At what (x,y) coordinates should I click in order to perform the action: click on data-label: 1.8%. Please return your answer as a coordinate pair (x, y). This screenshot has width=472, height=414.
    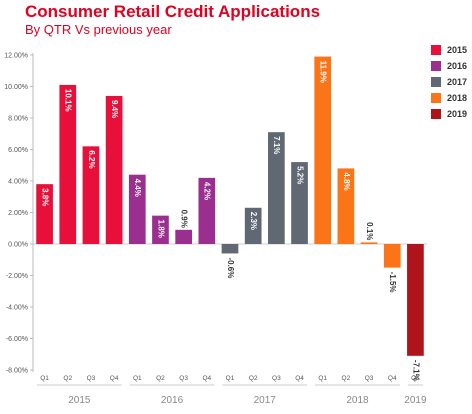
    Looking at the image, I should click on (160, 229).